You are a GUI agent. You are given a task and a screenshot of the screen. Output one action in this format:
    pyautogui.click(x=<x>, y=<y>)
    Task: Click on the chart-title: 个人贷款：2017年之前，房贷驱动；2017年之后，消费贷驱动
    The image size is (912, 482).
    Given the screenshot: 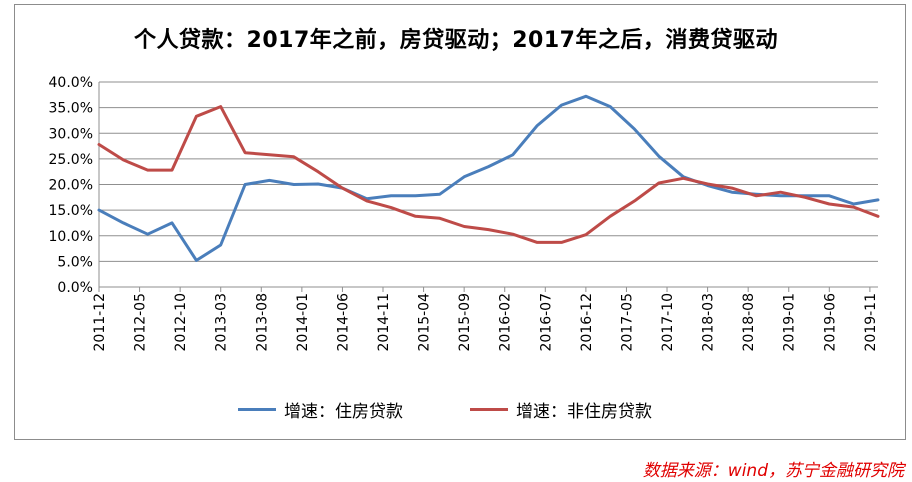 What is the action you would take?
    pyautogui.click(x=456, y=40)
    